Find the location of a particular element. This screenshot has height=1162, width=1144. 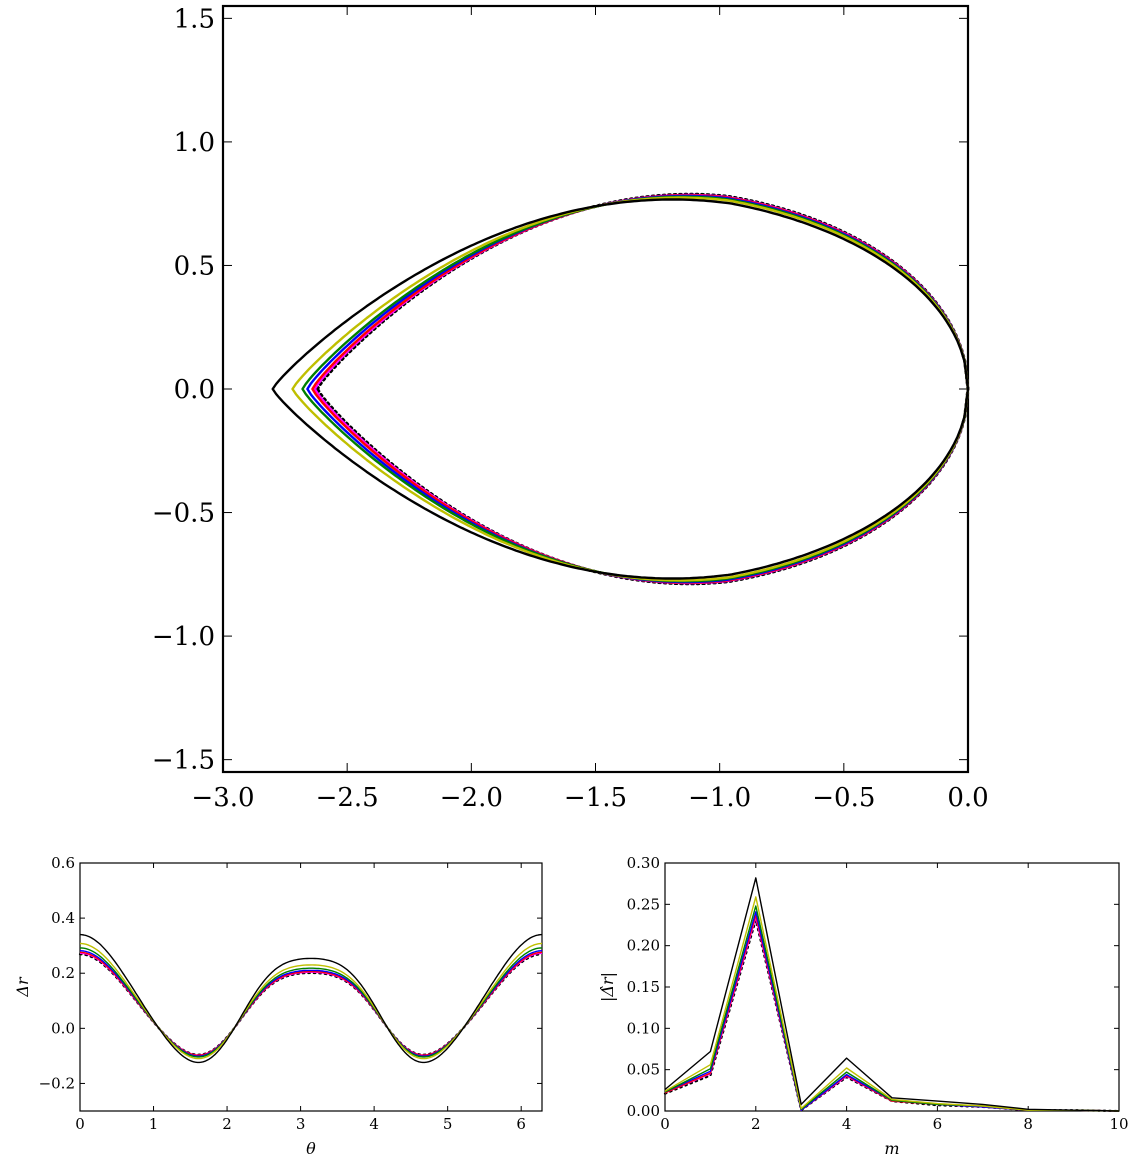

y-tick-label: 0.30 is located at coordinates (643, 863).